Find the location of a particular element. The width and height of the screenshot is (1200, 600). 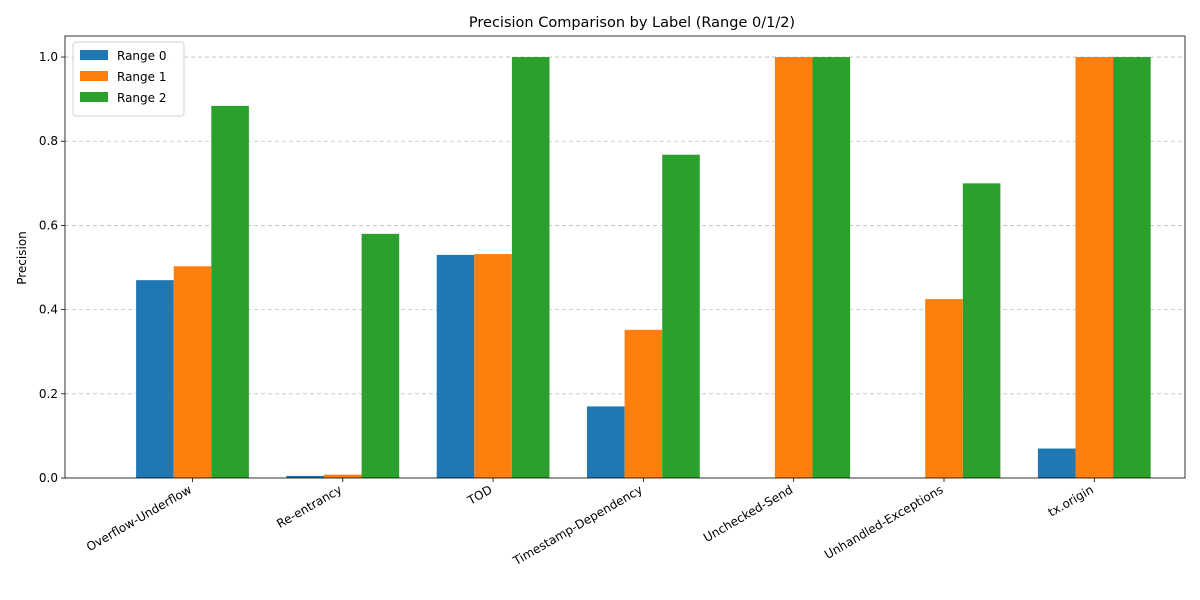

y-tick-label: 1.0 is located at coordinates (48, 57).